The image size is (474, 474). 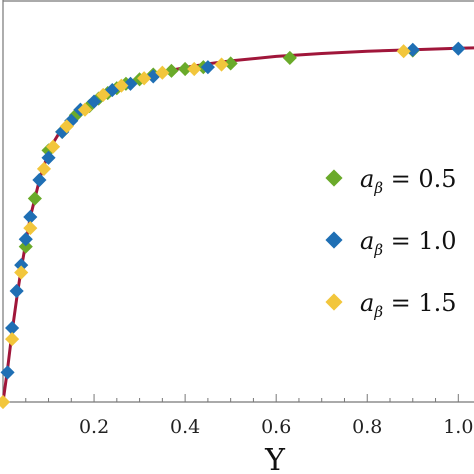 I want to click on legend: aβ = 0.5 aβ = 1.0 aβ = 1.5, so click(x=391, y=243).